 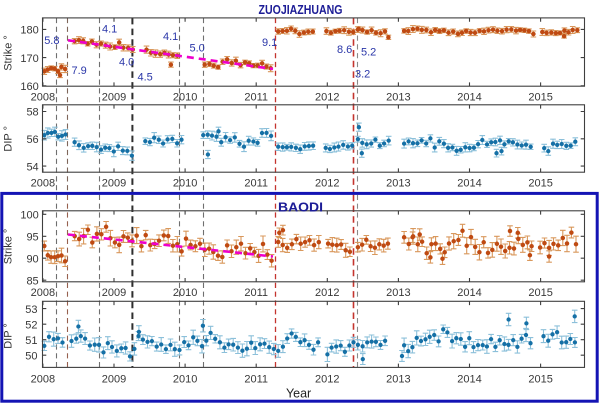 What do you see at coordinates (32, 113) in the screenshot?
I see `svg-text: 58` at bounding box center [32, 113].